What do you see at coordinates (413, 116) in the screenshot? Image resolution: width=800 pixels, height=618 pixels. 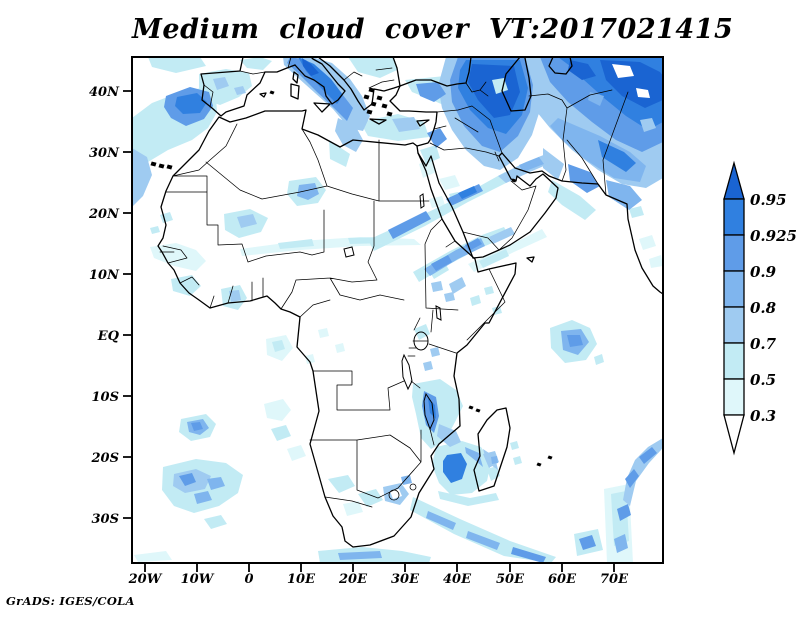 I see `turkey-levant-coastline` at bounding box center [413, 116].